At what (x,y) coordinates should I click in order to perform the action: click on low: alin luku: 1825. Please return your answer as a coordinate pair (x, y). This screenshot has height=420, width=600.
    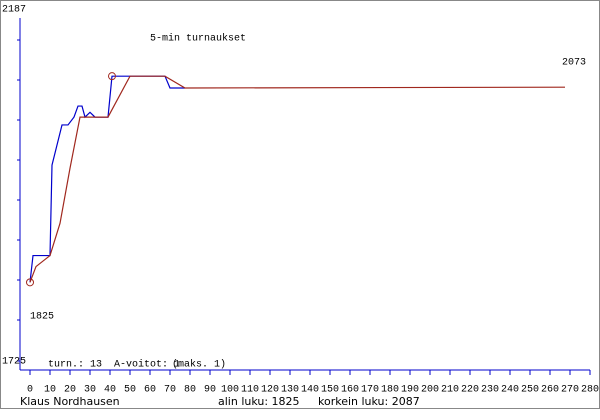
    Looking at the image, I should click on (259, 401).